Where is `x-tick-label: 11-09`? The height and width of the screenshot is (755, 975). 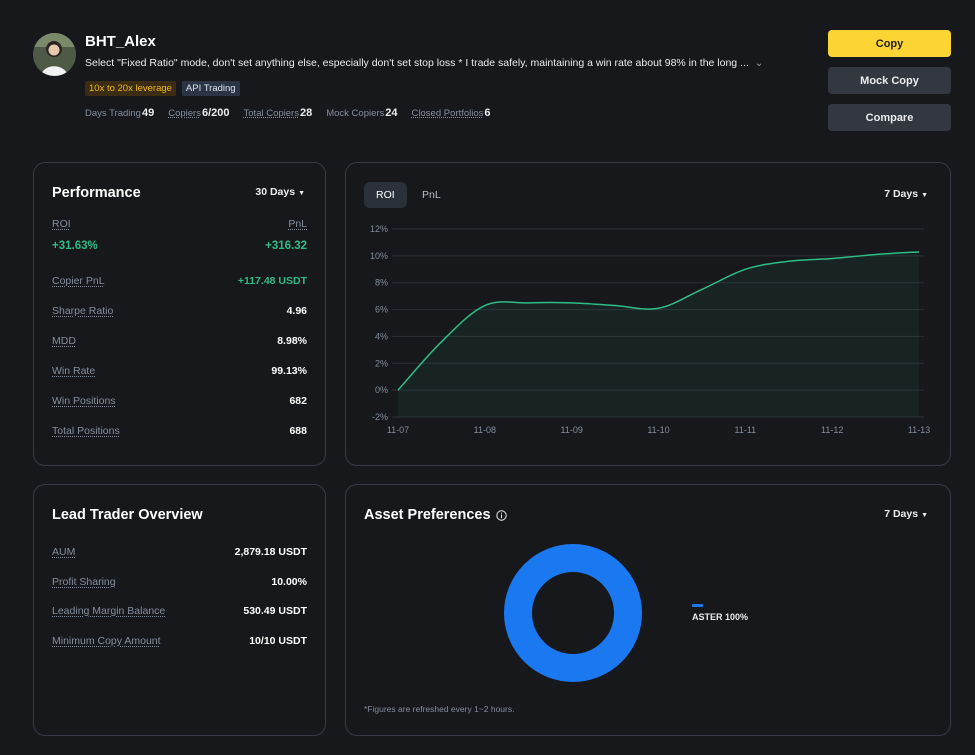 x-tick-label: 11-09 is located at coordinates (571, 430).